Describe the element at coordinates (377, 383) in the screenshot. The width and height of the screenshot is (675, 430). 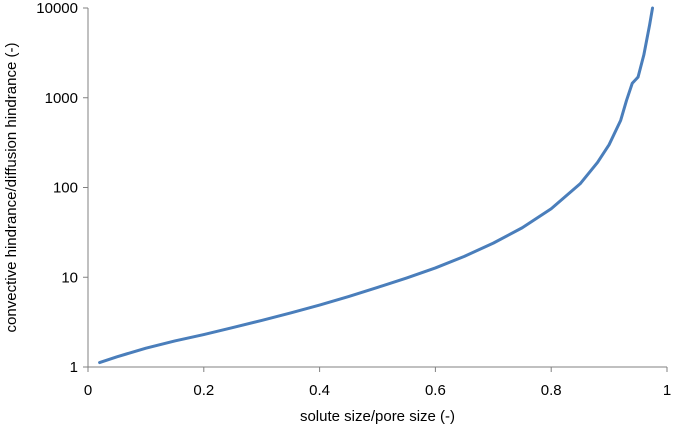
I see `x-axis-ticks: 0 0.2 0.4 0.6 0.8 1` at that location.